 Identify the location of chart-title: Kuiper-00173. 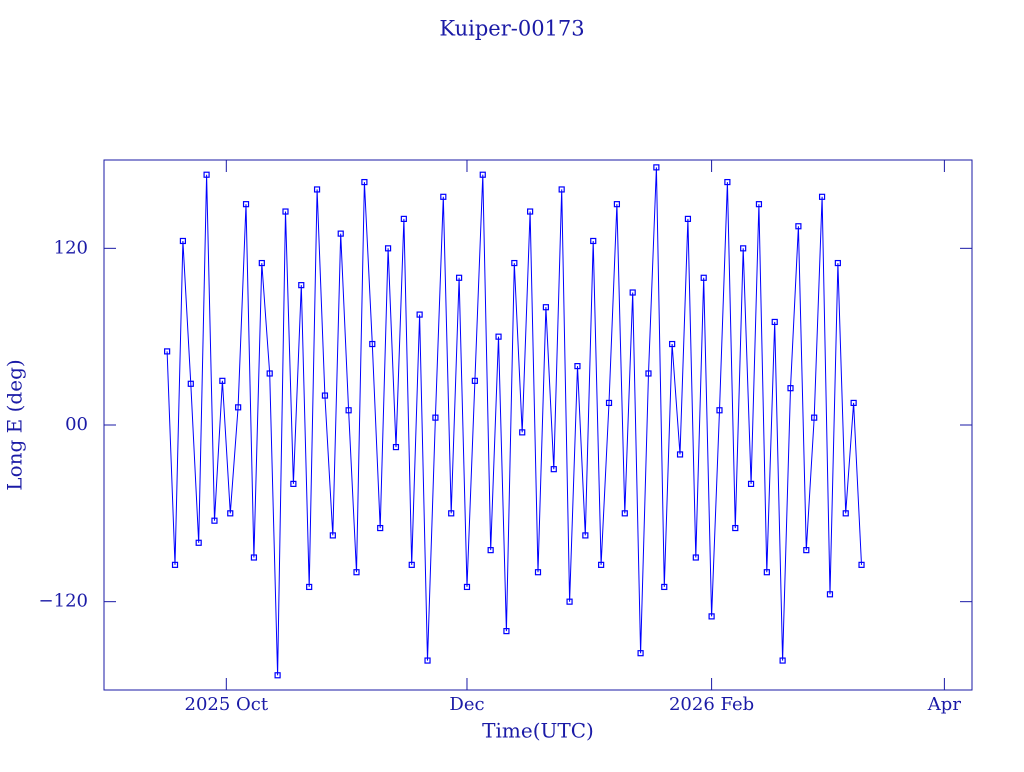
(511, 29).